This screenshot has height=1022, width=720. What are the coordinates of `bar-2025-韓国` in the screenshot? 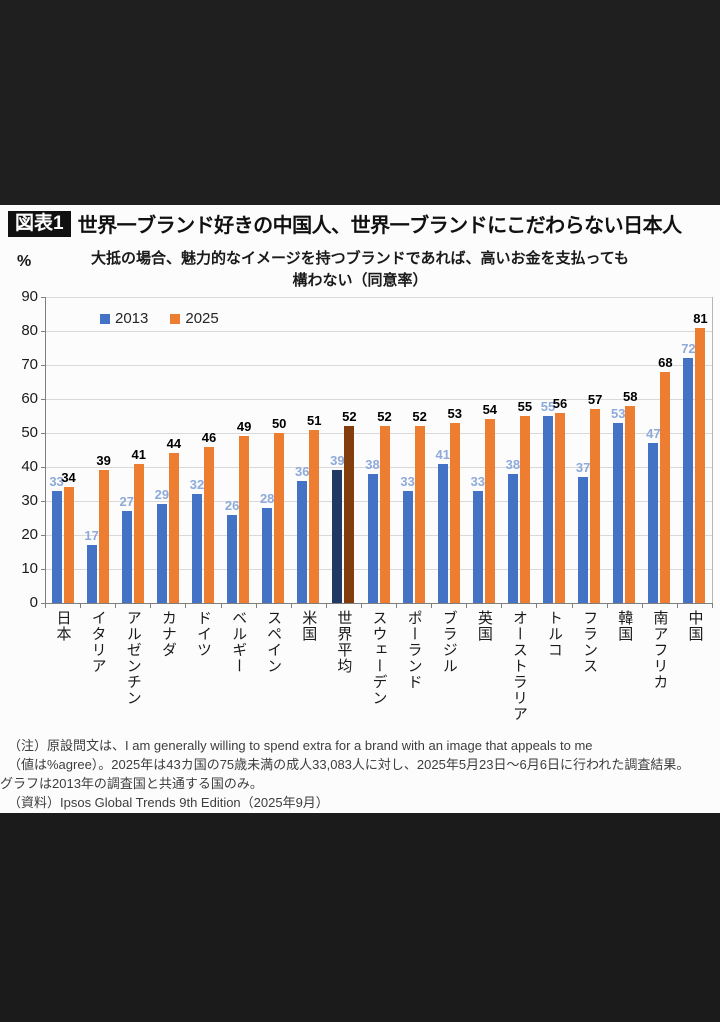 It's located at (630, 504).